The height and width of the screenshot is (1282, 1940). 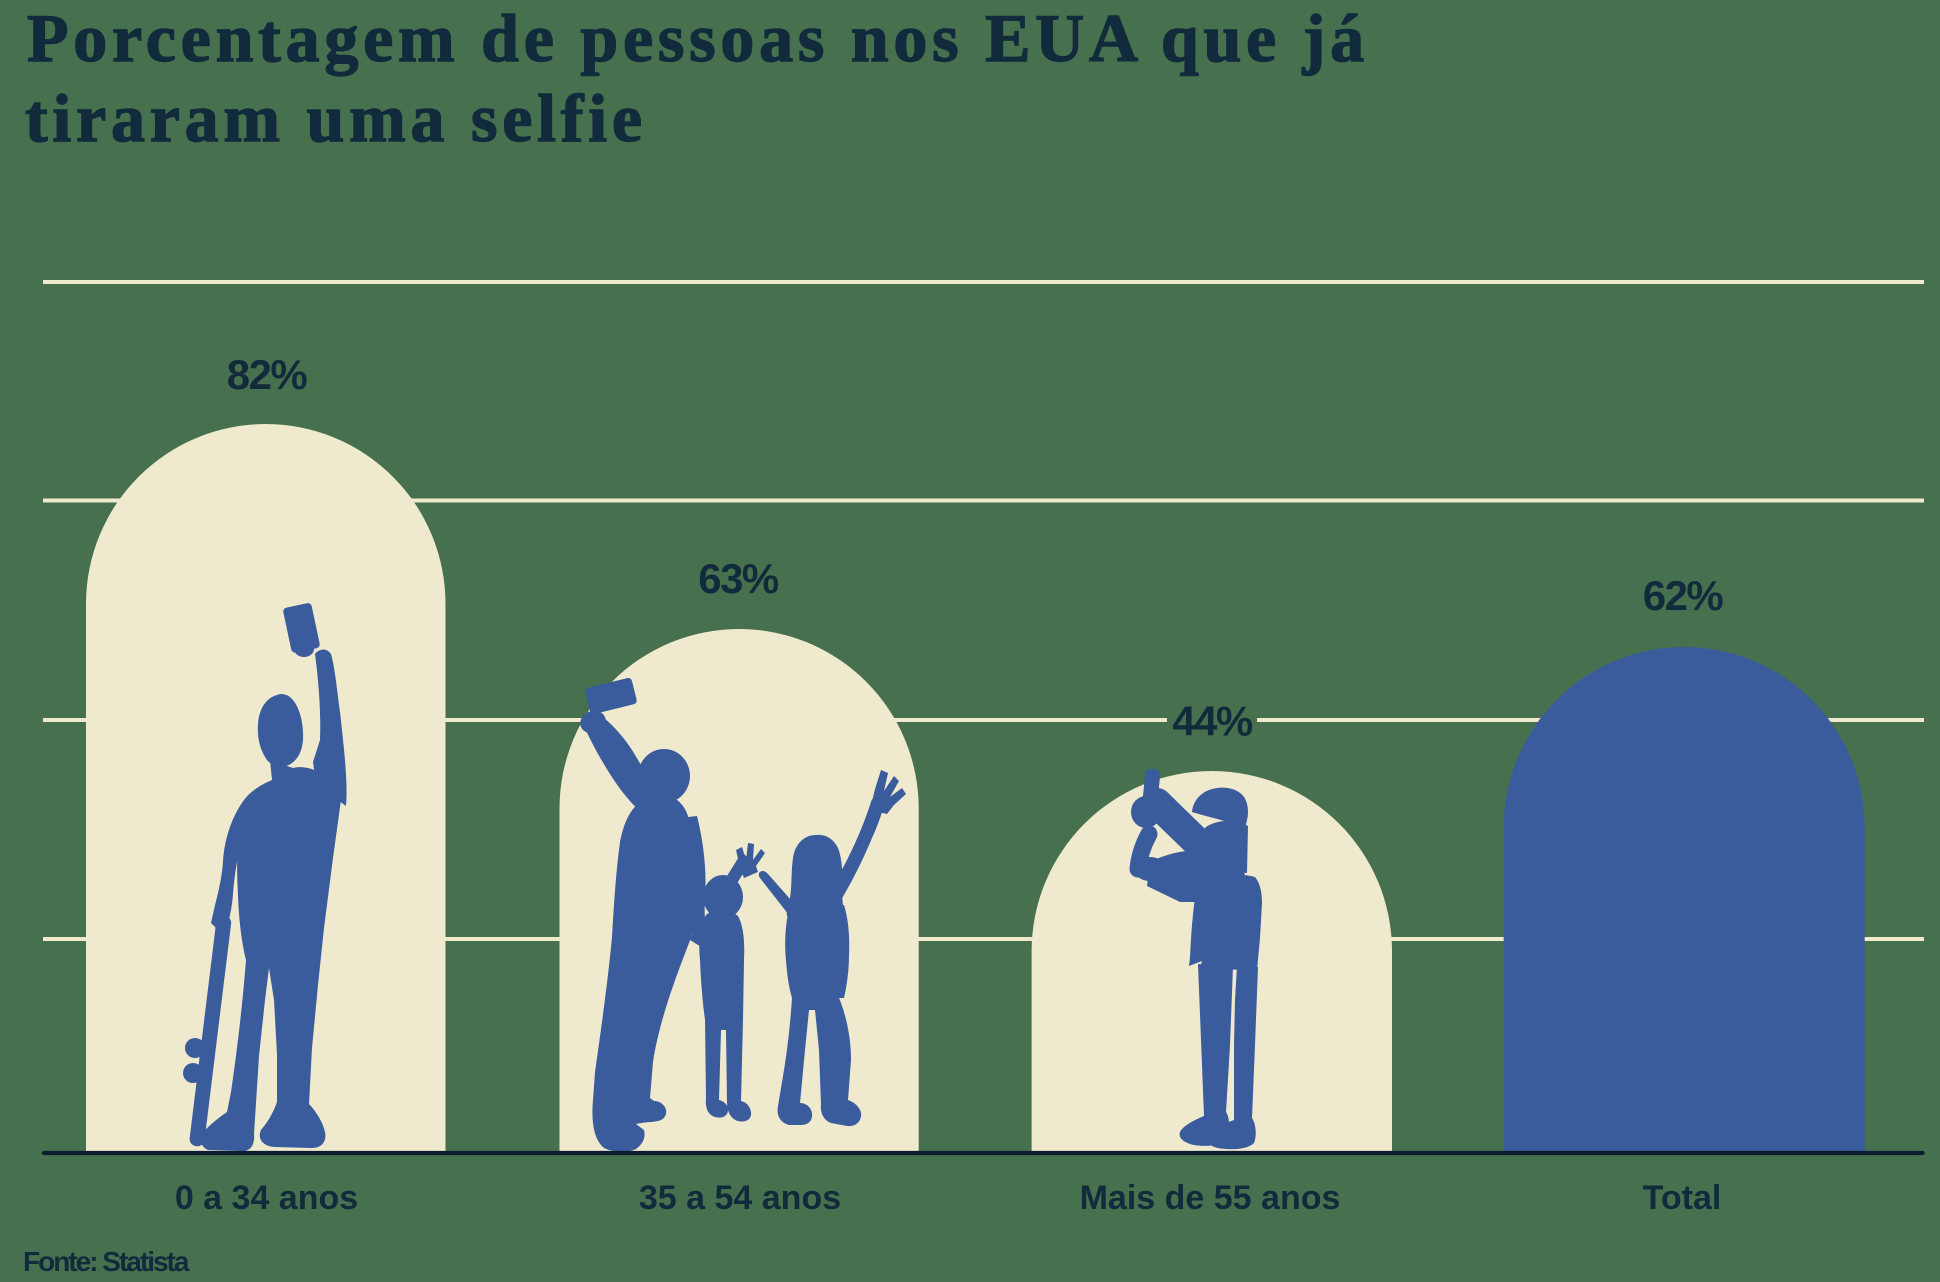 I want to click on svg-text: 82%, so click(x=267, y=374).